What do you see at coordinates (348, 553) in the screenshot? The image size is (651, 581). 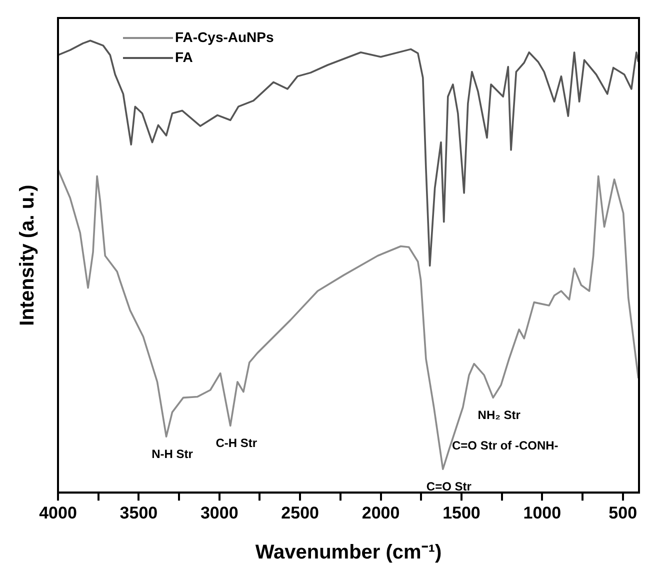 I see `x-axis-title: Wavenumber (cm⁻¹)` at bounding box center [348, 553].